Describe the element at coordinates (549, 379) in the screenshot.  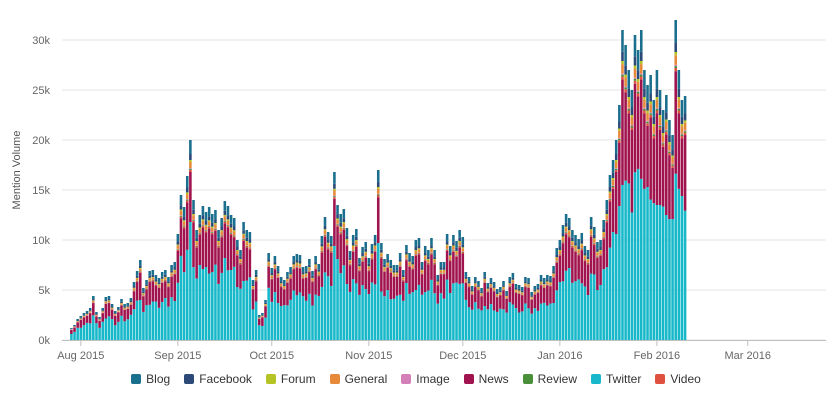
I see `legend-item-review: Review` at that location.